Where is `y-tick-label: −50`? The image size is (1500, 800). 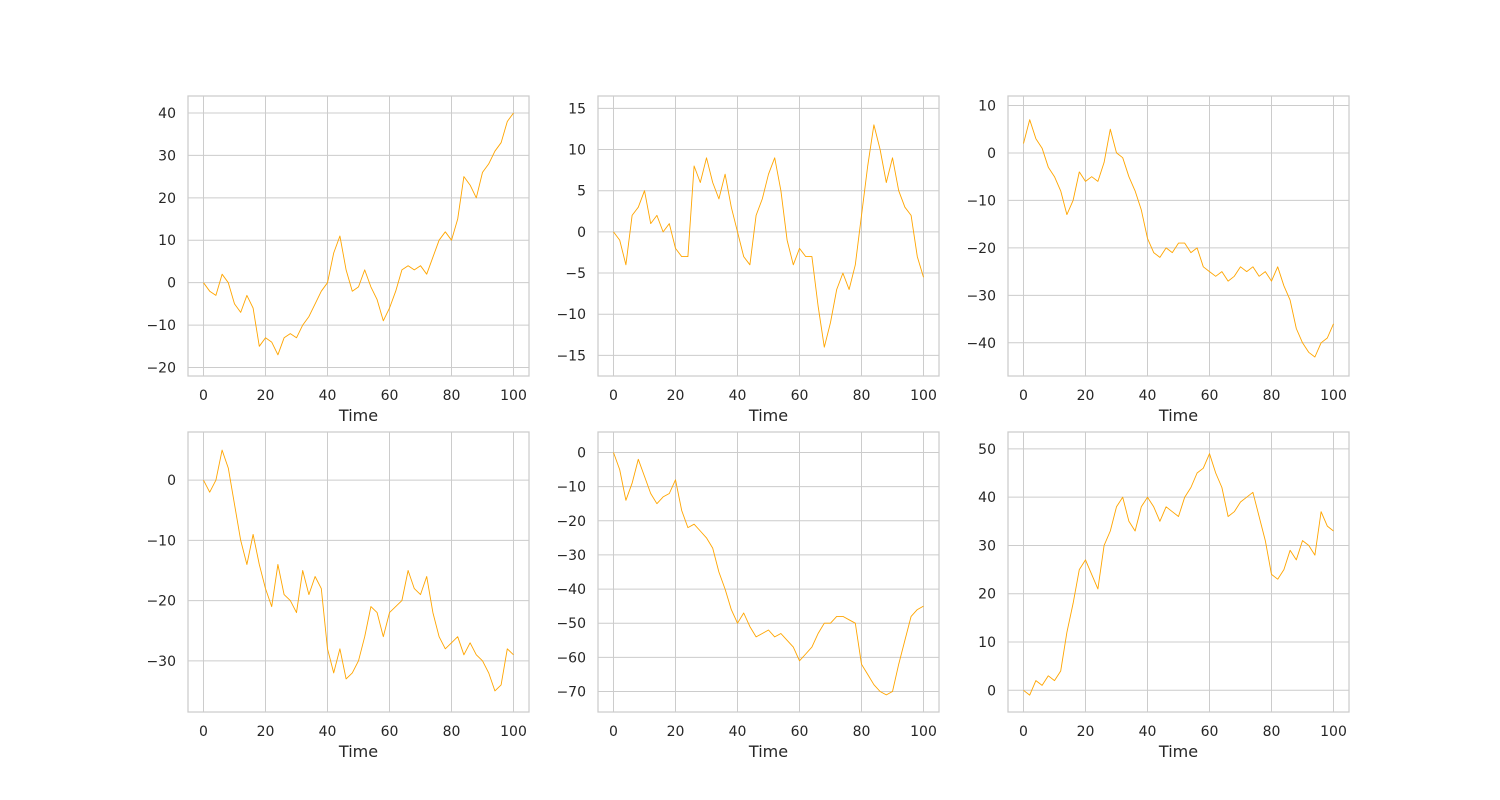
y-tick-label: −50 is located at coordinates (571, 624).